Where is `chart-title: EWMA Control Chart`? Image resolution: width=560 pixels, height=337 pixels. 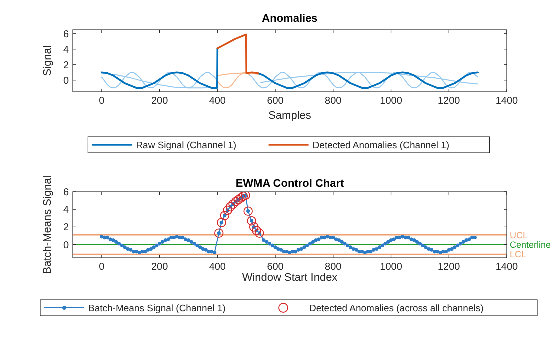 chart-title: EWMA Control Chart is located at coordinates (290, 184).